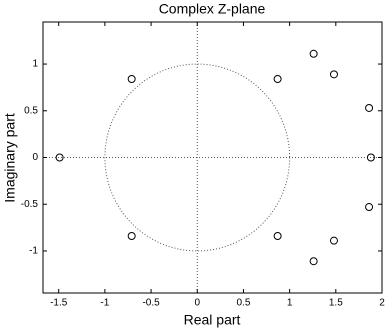  Describe the element at coordinates (31, 110) in the screenshot. I see `y-tick-label: 0.5` at that location.